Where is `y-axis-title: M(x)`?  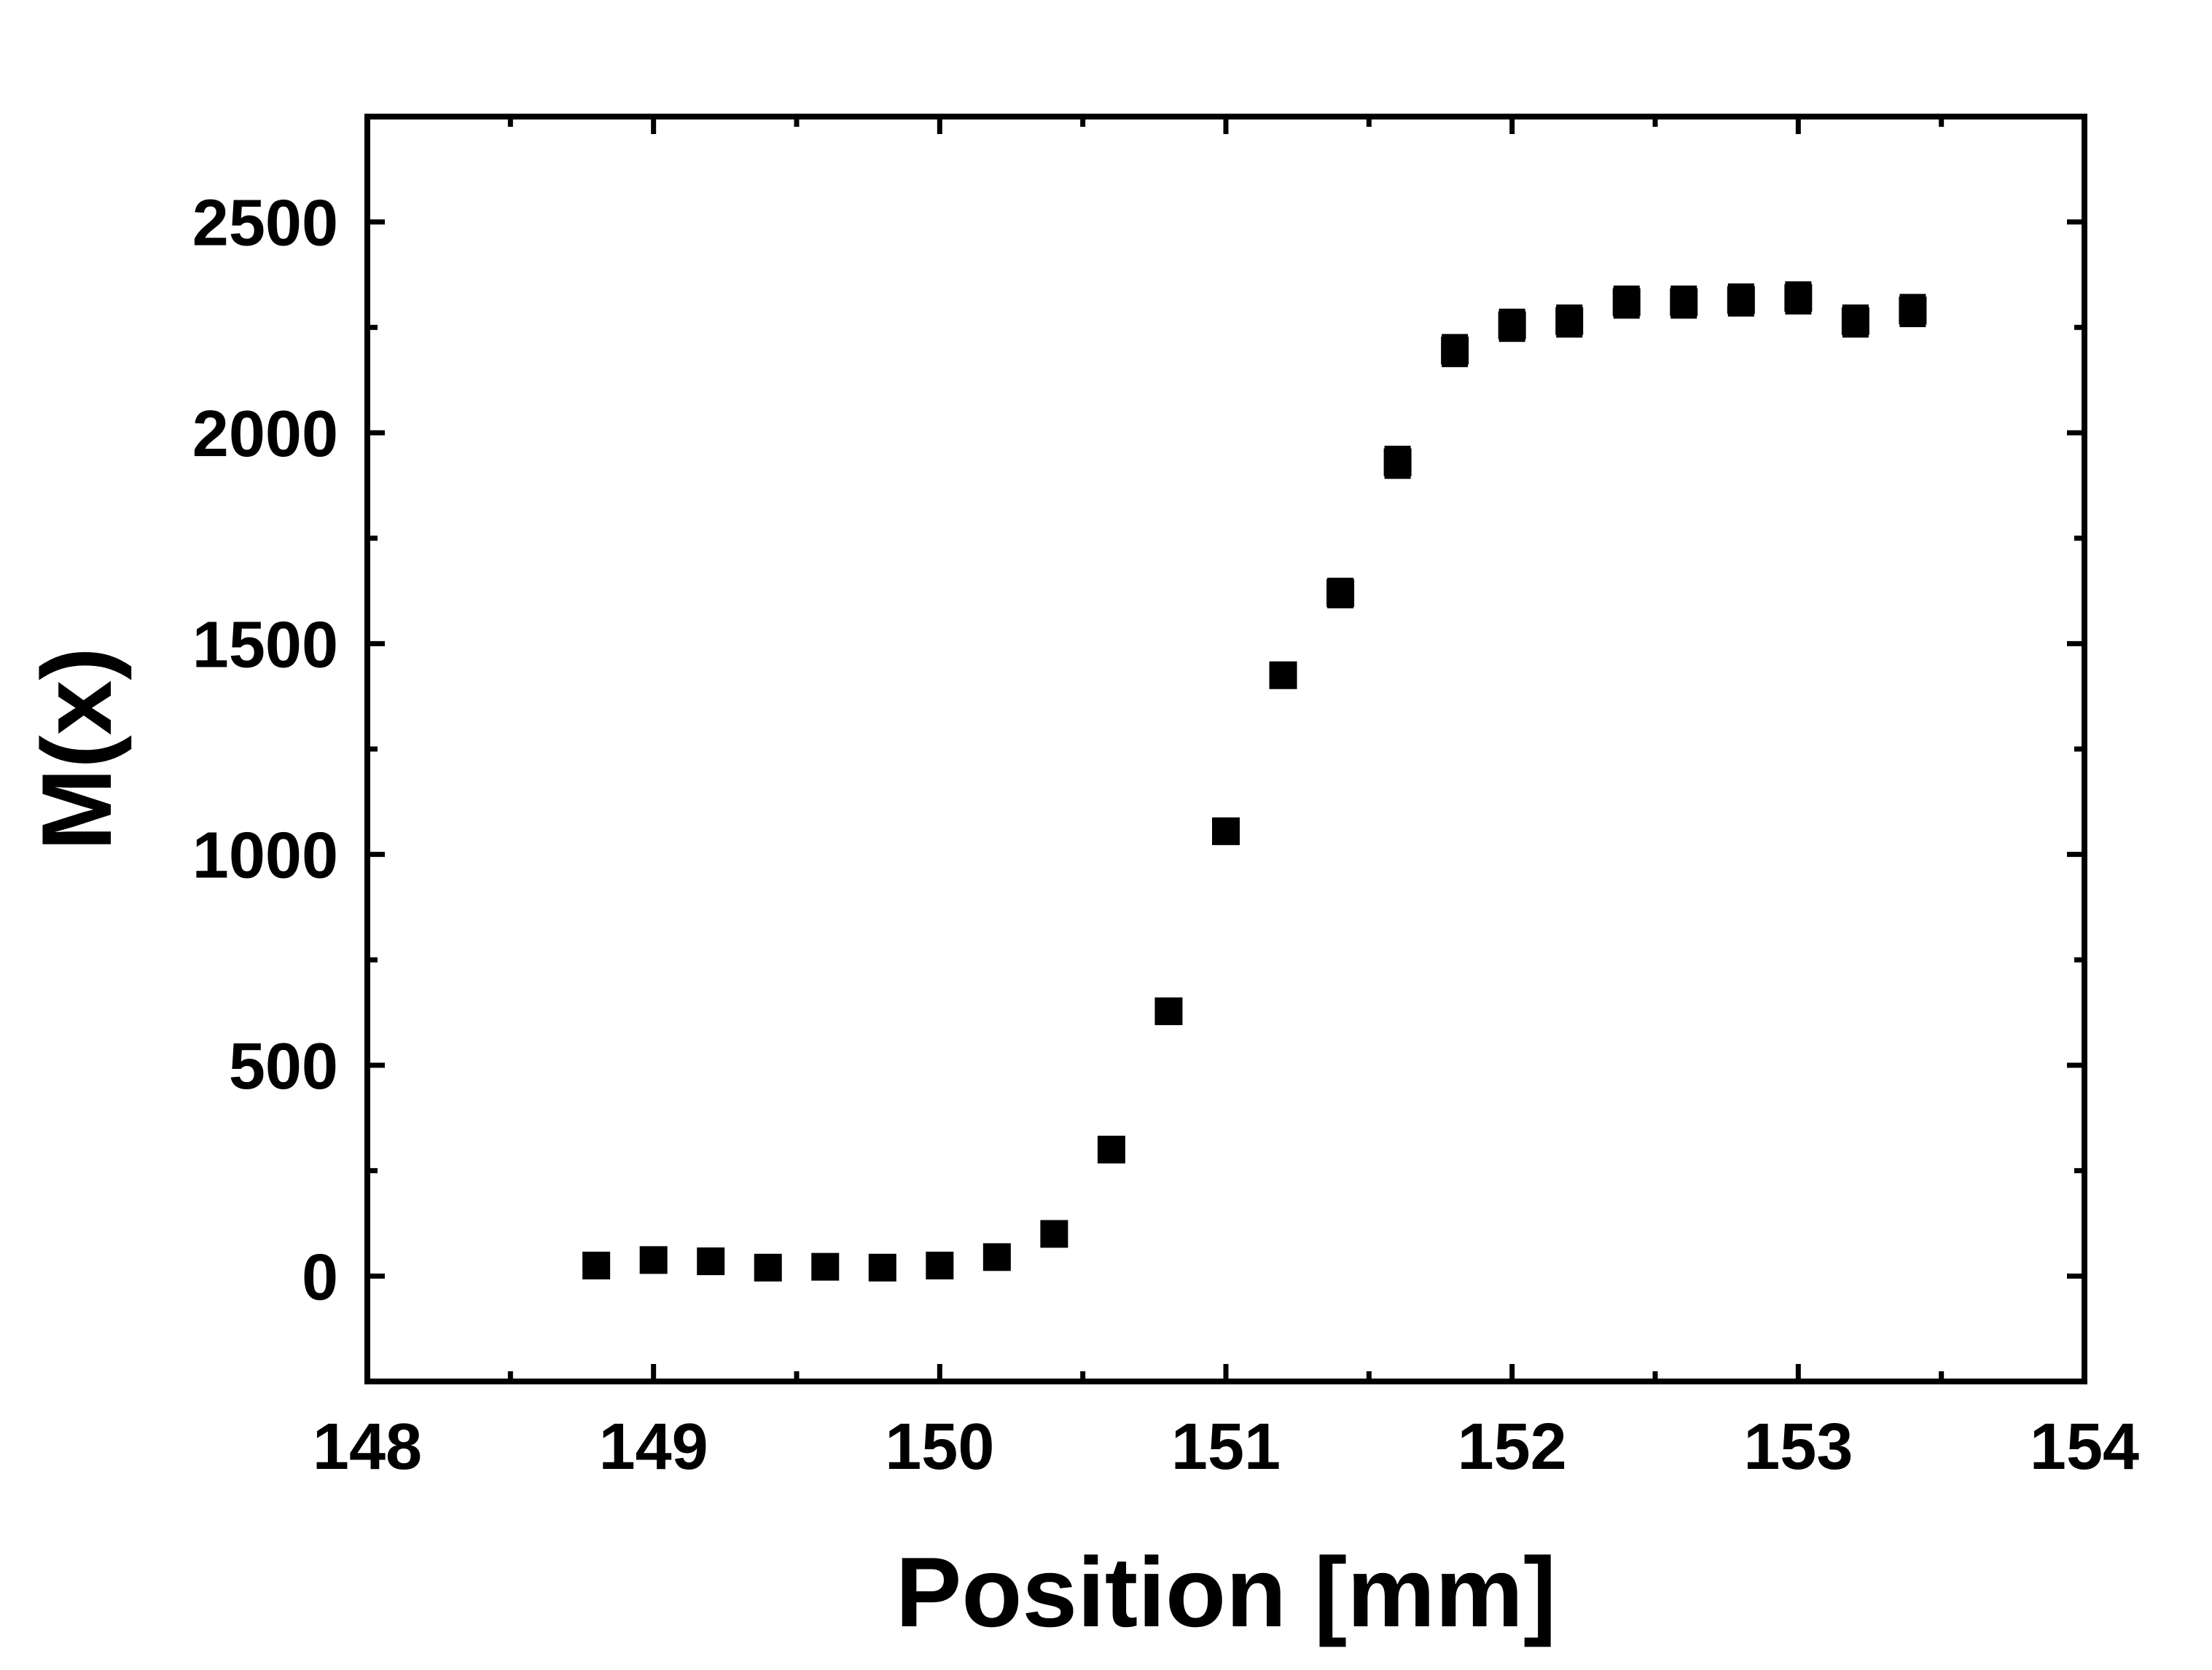
y-axis-title: M(x) is located at coordinates (76, 749).